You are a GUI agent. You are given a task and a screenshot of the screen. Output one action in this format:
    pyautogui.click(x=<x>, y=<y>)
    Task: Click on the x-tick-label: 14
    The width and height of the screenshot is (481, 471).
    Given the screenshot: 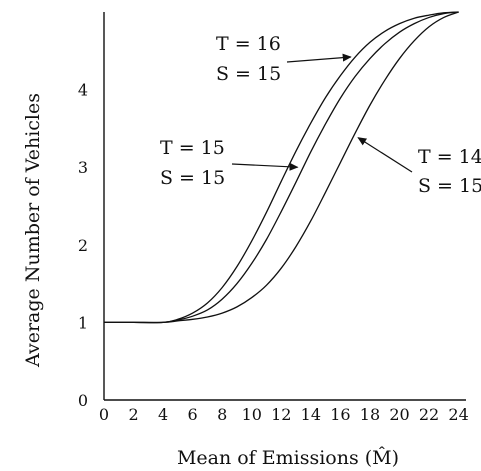 What is the action you would take?
    pyautogui.click(x=311, y=414)
    